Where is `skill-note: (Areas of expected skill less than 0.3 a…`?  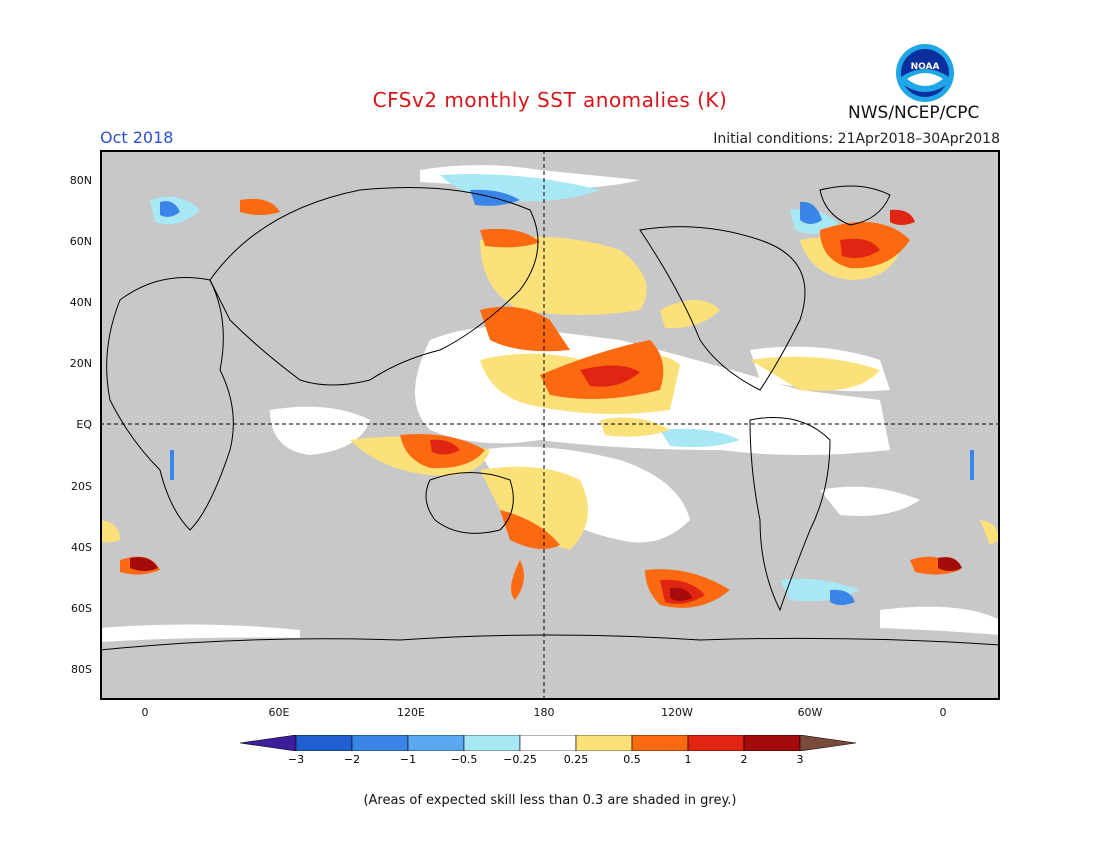
skill-note: (Areas of expected skill less than 0.3 a… is located at coordinates (550, 800).